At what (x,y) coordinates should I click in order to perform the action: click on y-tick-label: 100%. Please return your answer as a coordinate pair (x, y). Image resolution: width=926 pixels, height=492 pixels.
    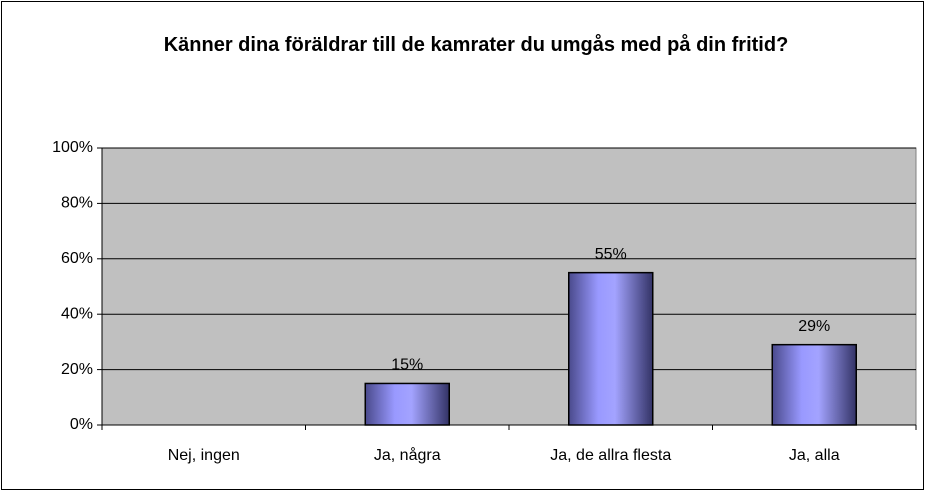
    Looking at the image, I should click on (72, 147).